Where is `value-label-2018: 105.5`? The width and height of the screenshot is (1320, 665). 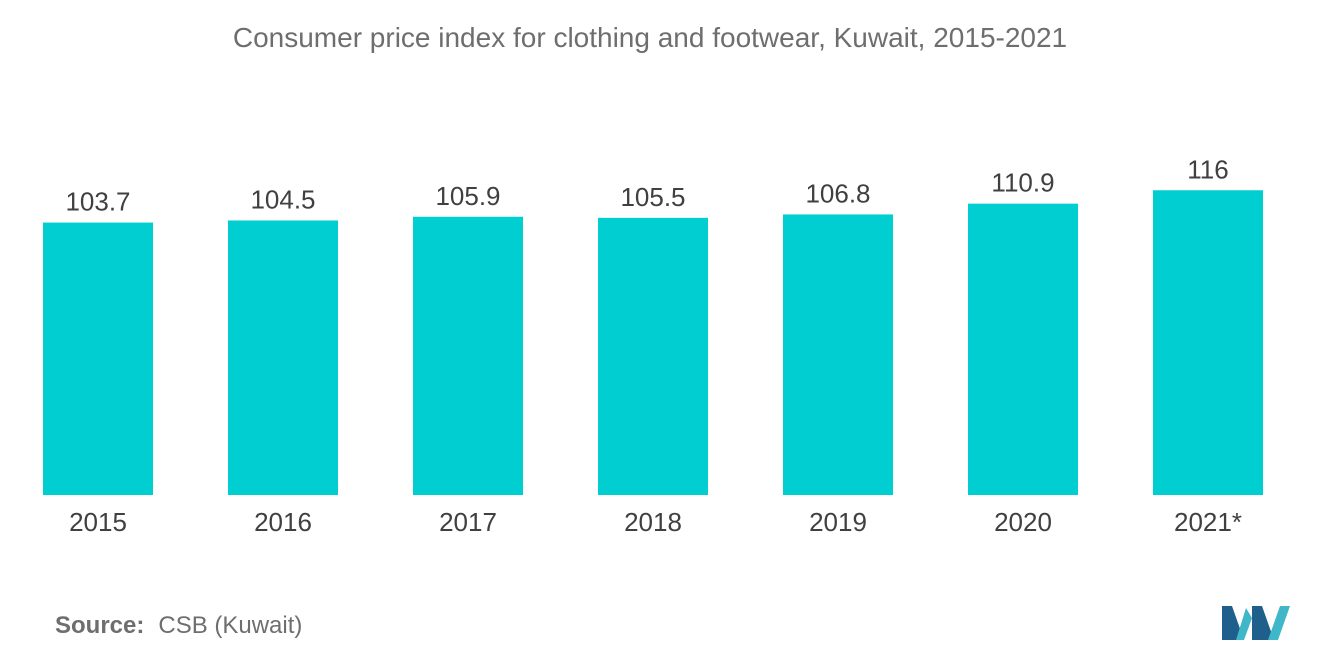 value-label-2018: 105.5 is located at coordinates (652, 197).